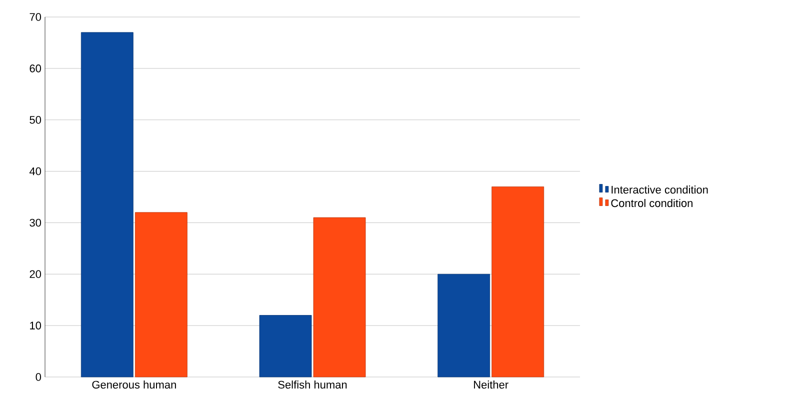  I want to click on legend-label: Interactive condition, so click(660, 190).